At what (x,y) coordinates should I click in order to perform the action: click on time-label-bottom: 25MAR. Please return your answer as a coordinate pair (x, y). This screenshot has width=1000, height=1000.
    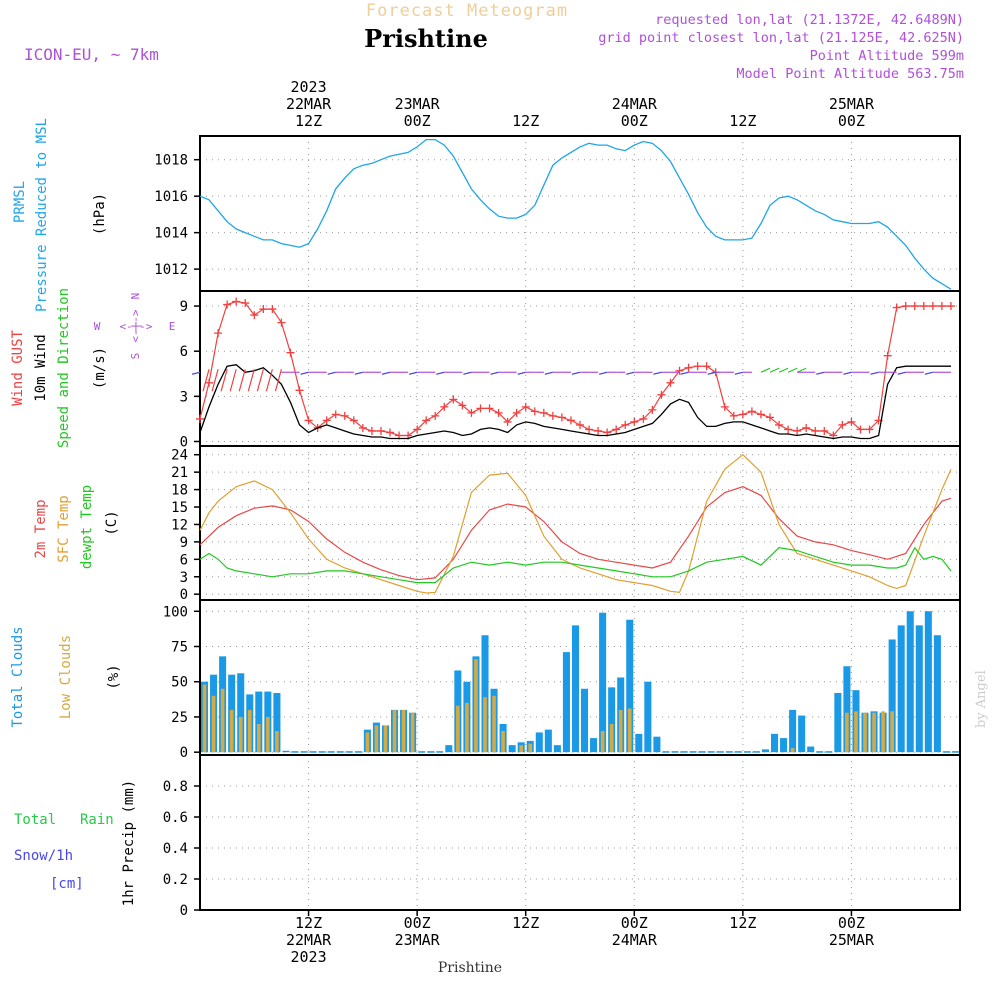
    Looking at the image, I should click on (852, 940).